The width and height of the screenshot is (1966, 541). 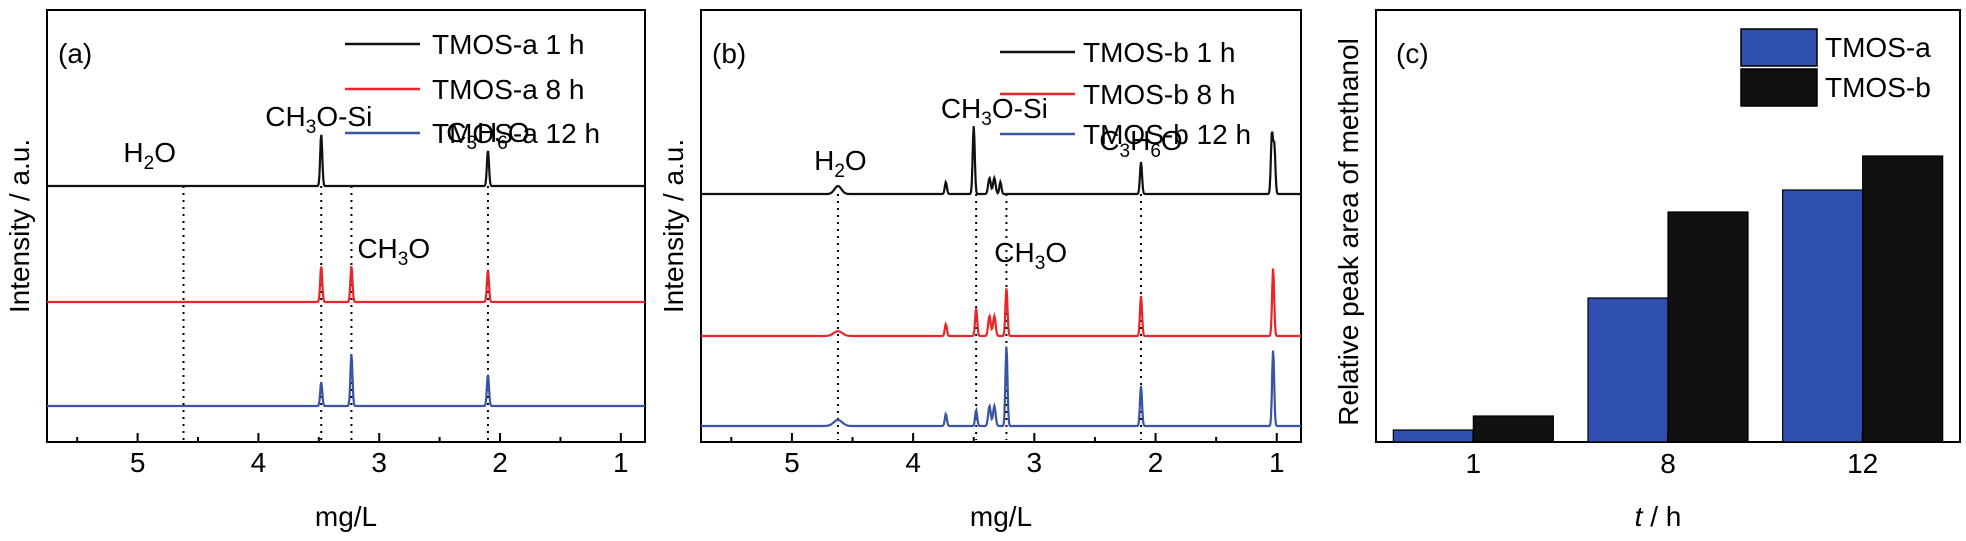 What do you see at coordinates (1277, 462) in the screenshot?
I see `panel-b-x-tick-label: 1` at bounding box center [1277, 462].